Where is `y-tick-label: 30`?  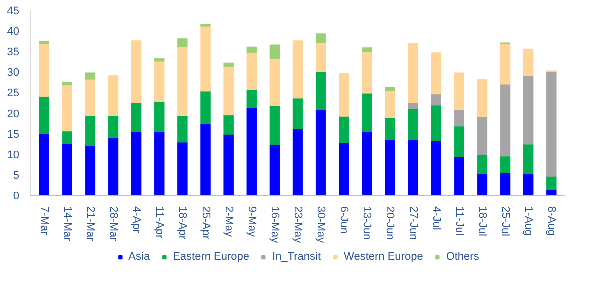
y-tick-label: 30 is located at coordinates (13, 73).